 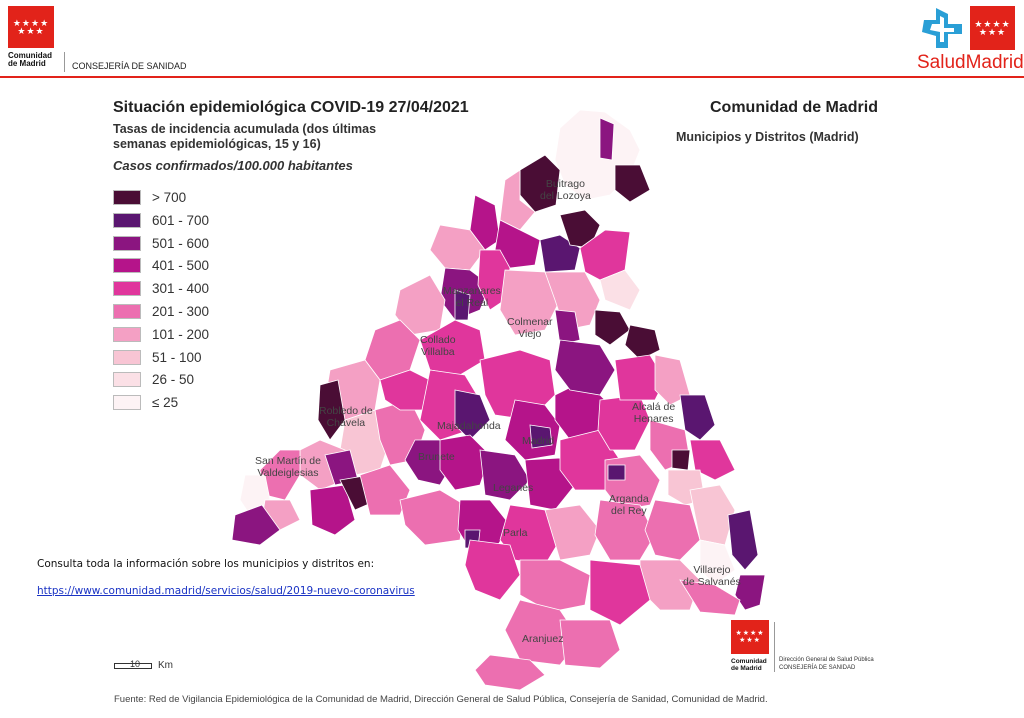 I want to click on legend-item: 401 - 500, so click(x=161, y=265).